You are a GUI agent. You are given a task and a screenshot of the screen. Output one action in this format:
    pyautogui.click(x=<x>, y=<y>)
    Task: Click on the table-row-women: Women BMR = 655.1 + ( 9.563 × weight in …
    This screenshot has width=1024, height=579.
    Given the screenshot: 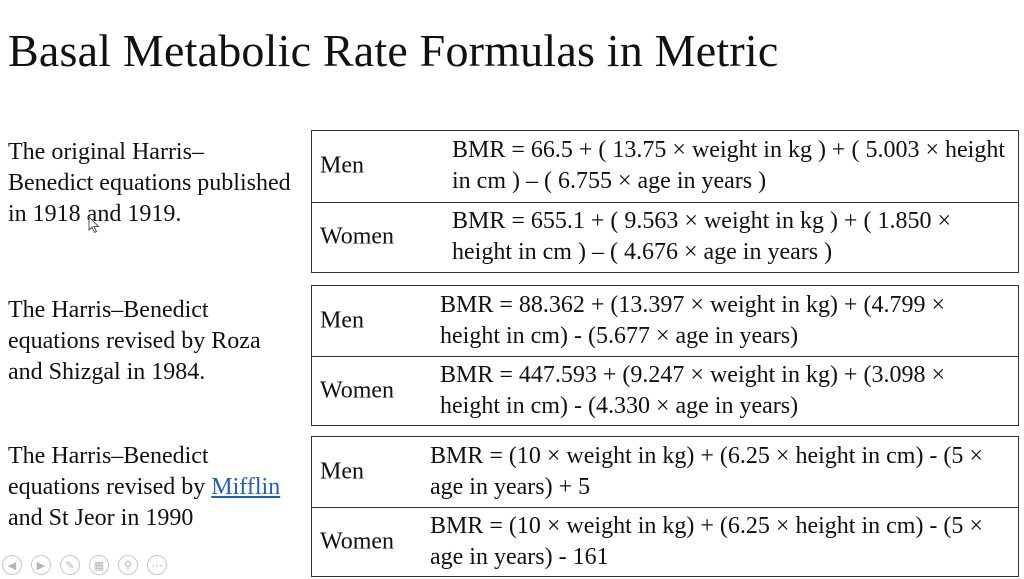 What is the action you would take?
    pyautogui.click(x=665, y=237)
    